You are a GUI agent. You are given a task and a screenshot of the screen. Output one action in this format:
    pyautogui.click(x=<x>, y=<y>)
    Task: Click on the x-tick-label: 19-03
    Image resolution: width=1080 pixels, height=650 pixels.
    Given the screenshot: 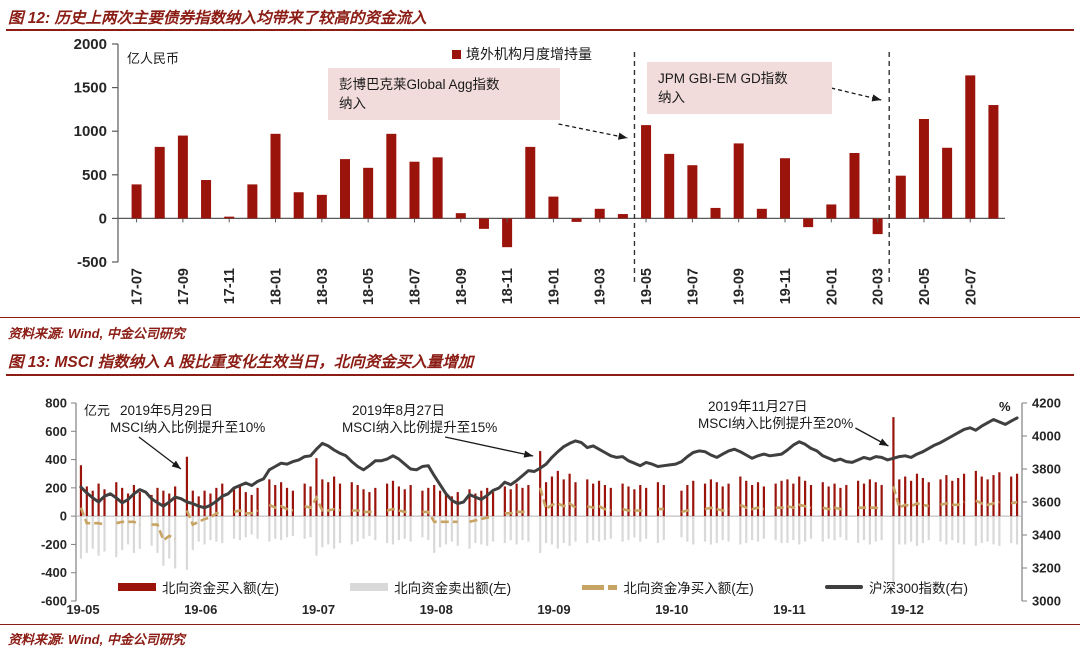 What is the action you would take?
    pyautogui.click(x=601, y=286)
    